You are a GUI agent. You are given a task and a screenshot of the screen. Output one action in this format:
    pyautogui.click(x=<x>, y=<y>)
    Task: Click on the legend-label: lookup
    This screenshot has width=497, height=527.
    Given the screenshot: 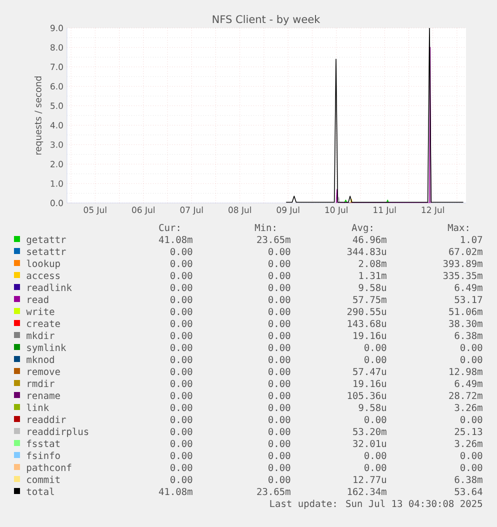 What is the action you would take?
    pyautogui.click(x=43, y=264)
    